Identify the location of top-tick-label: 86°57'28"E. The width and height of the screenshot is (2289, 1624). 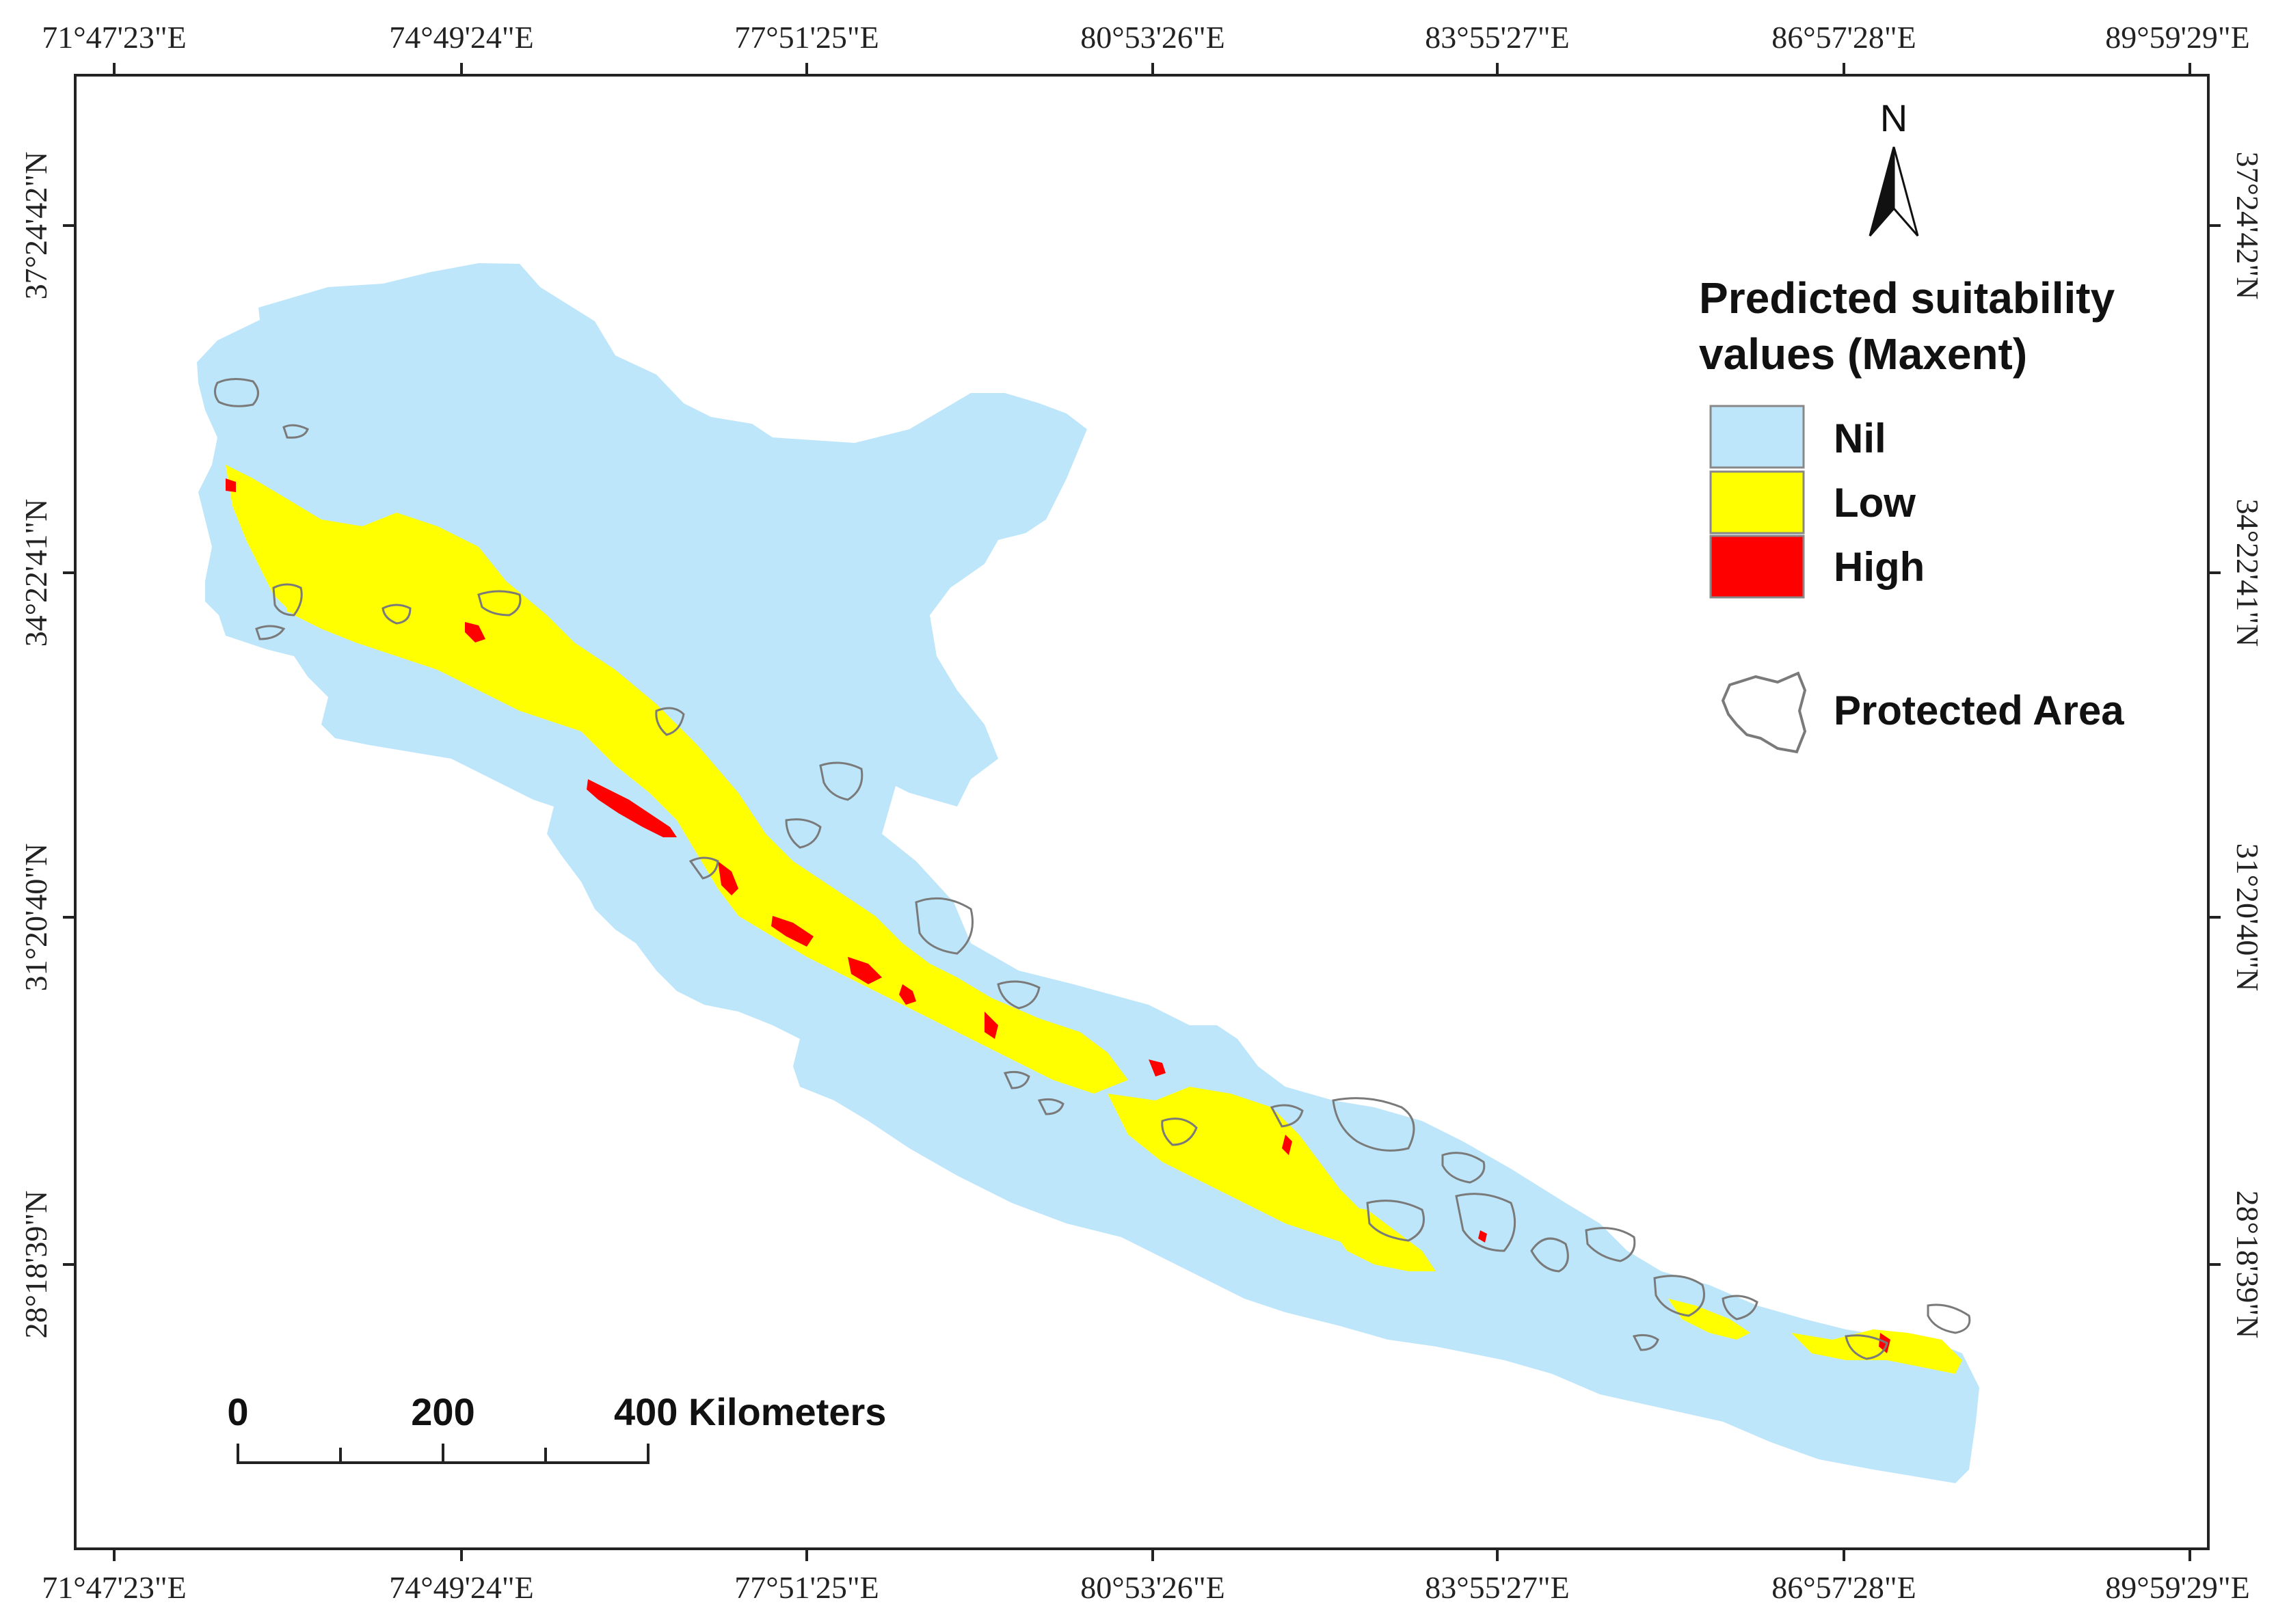
(1843, 37).